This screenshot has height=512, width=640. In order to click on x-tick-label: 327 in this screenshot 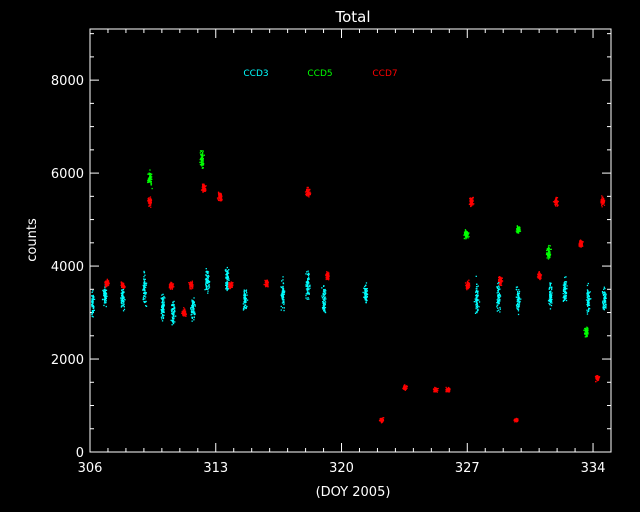, I will do `click(467, 468)`.